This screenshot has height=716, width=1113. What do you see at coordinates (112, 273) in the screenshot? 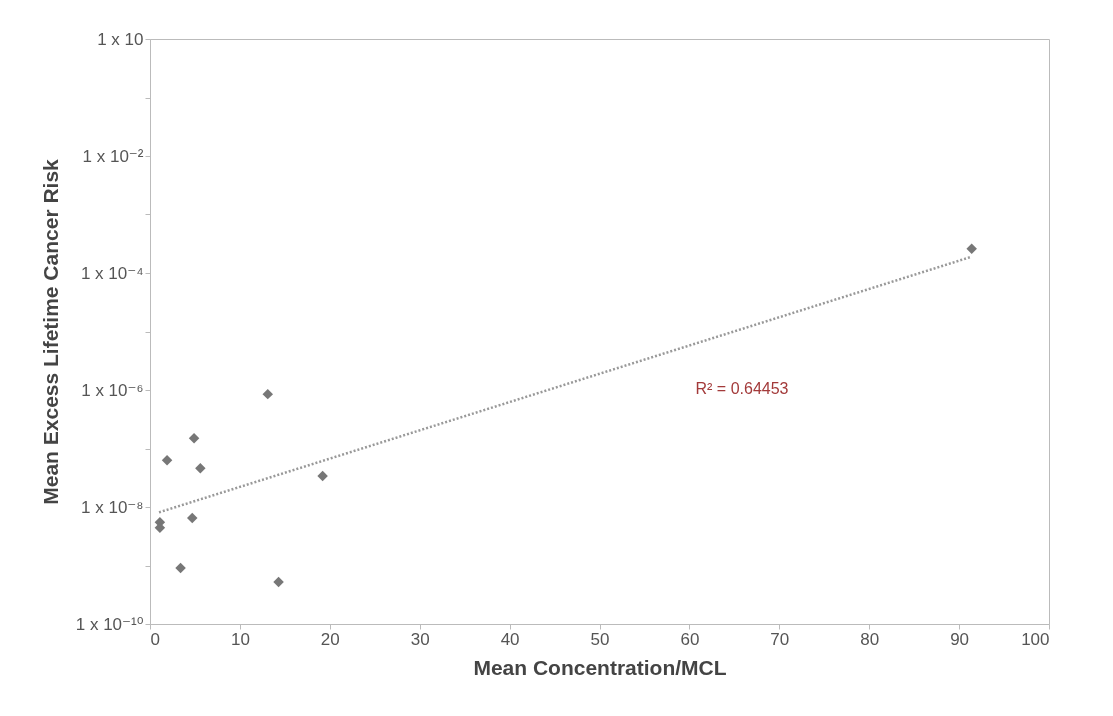
I see `y-tick-label: 1 x 10⁻⁴` at bounding box center [112, 273].